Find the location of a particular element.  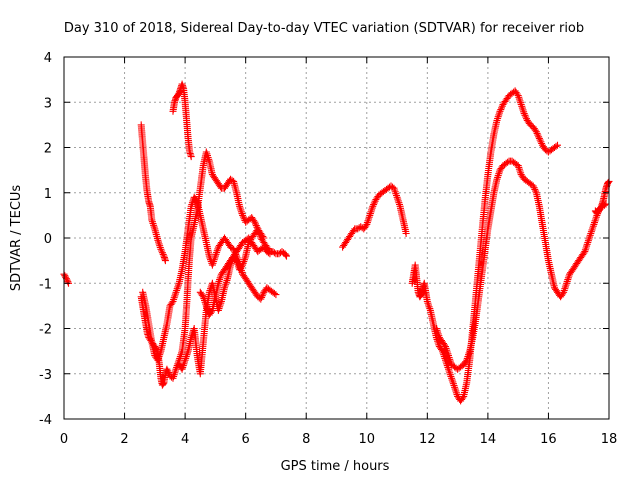

x-tick-label: 14 is located at coordinates (488, 439).